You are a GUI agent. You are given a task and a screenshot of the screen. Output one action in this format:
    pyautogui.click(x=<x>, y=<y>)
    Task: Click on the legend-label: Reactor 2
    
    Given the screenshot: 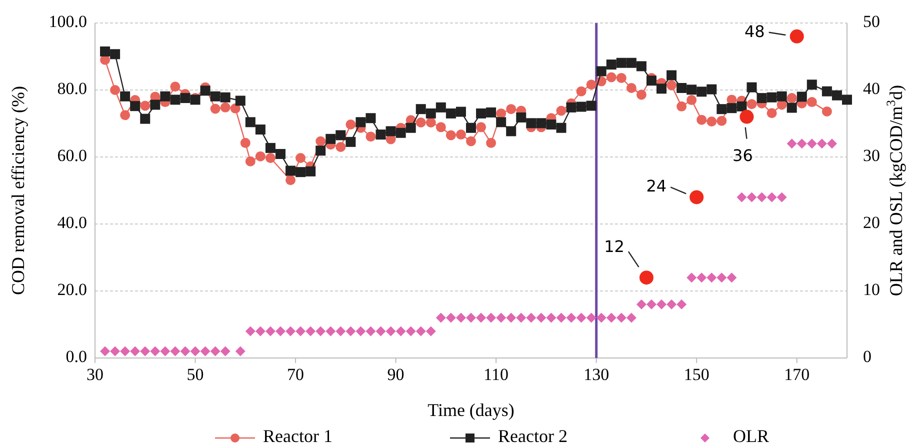 What is the action you would take?
    pyautogui.click(x=533, y=436)
    